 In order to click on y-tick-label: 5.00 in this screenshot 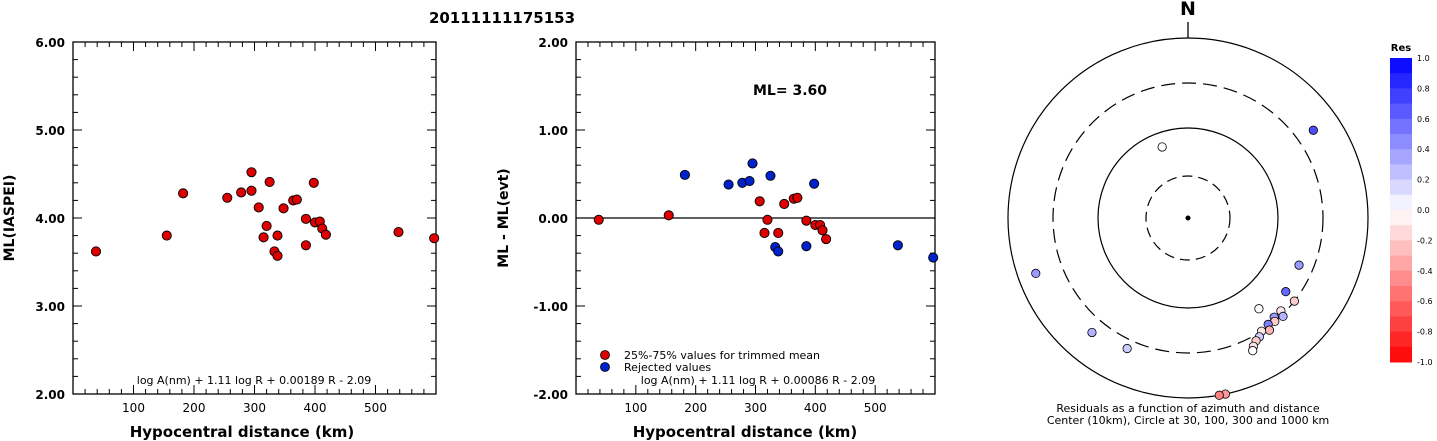, I will do `click(50, 131)`.